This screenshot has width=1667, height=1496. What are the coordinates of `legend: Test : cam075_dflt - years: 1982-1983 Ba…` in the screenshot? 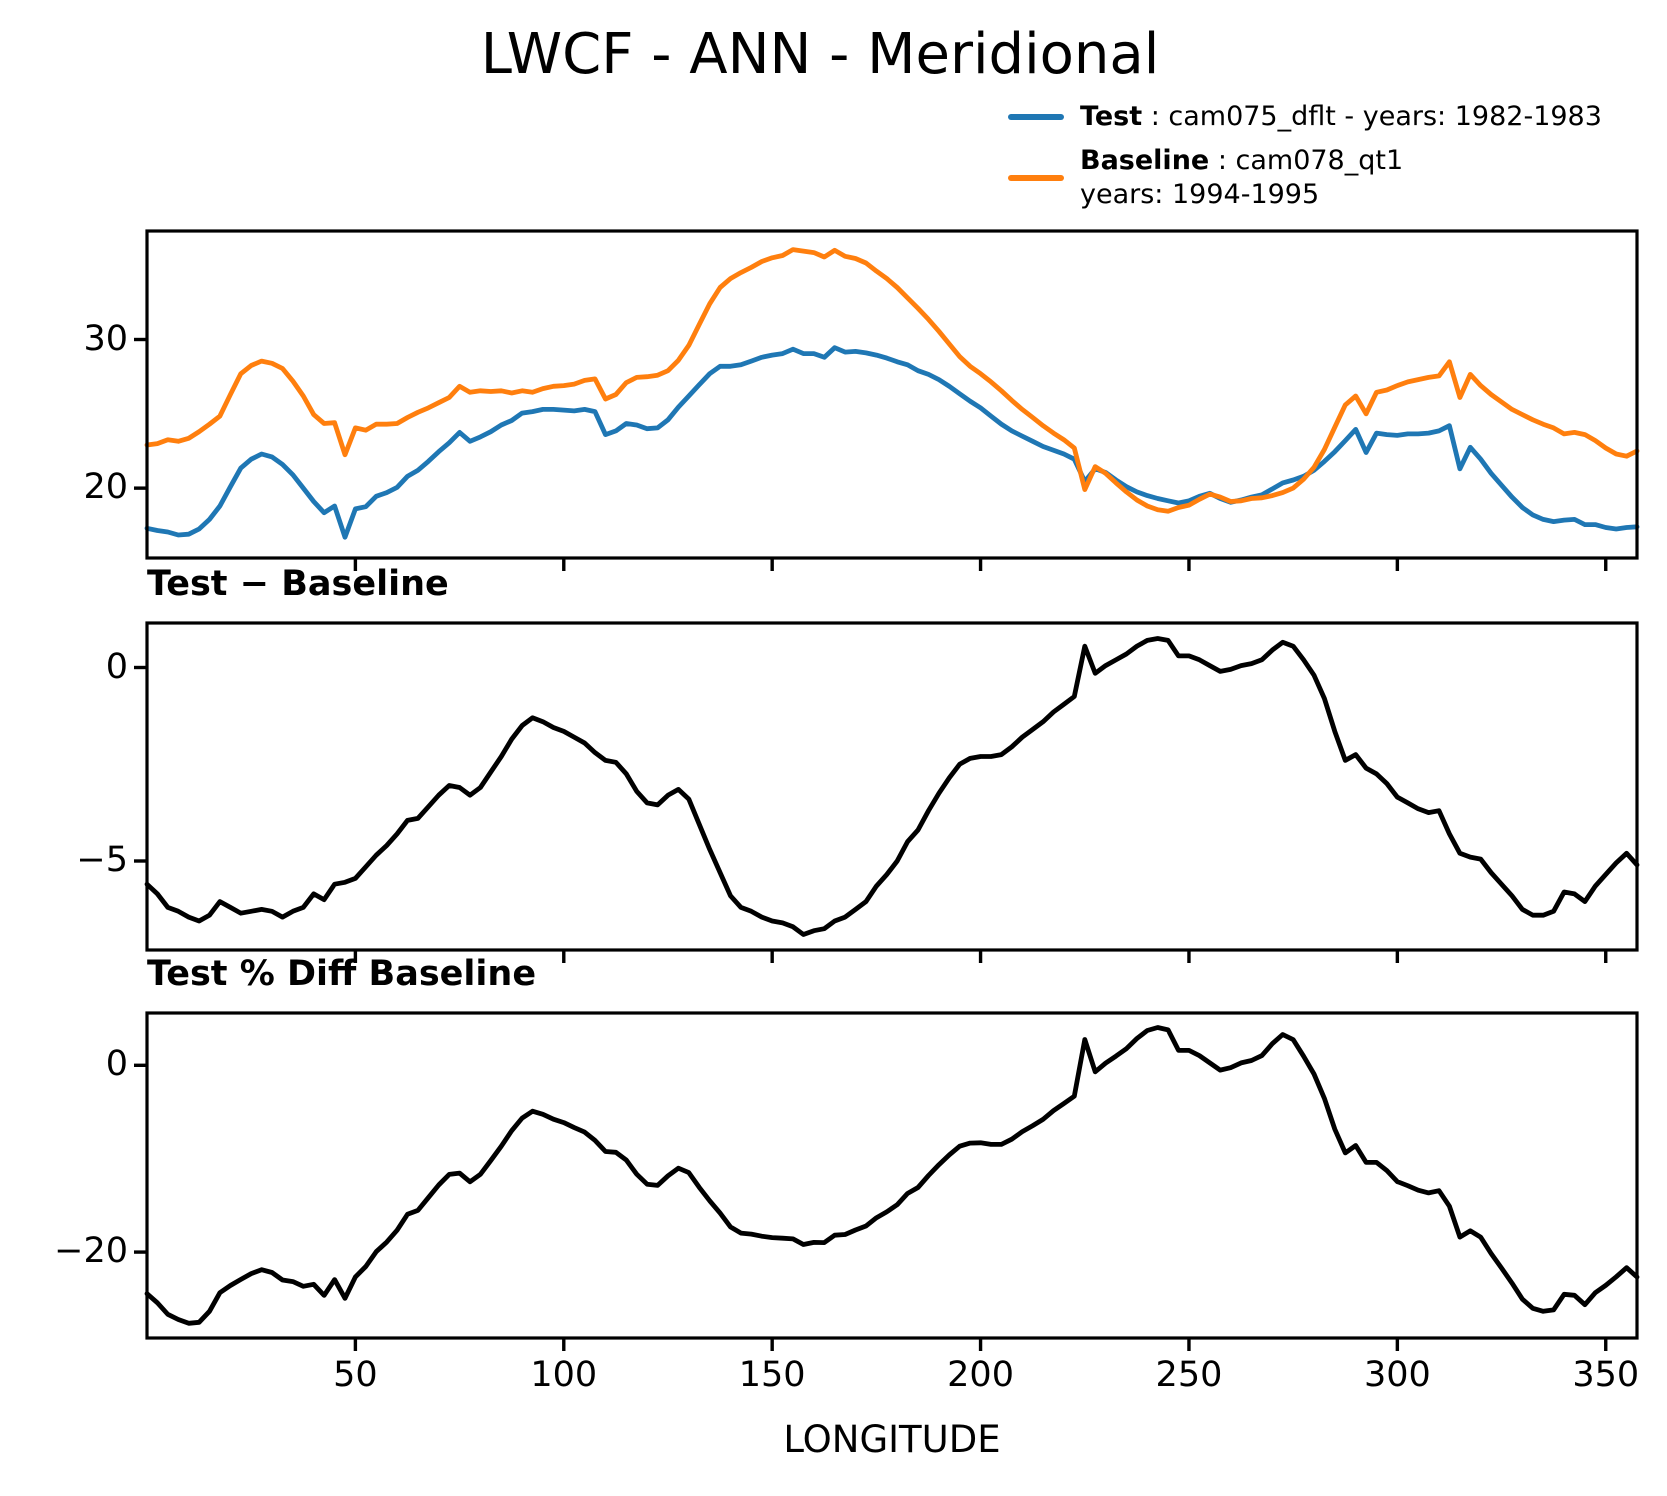 It's located at (1305, 160).